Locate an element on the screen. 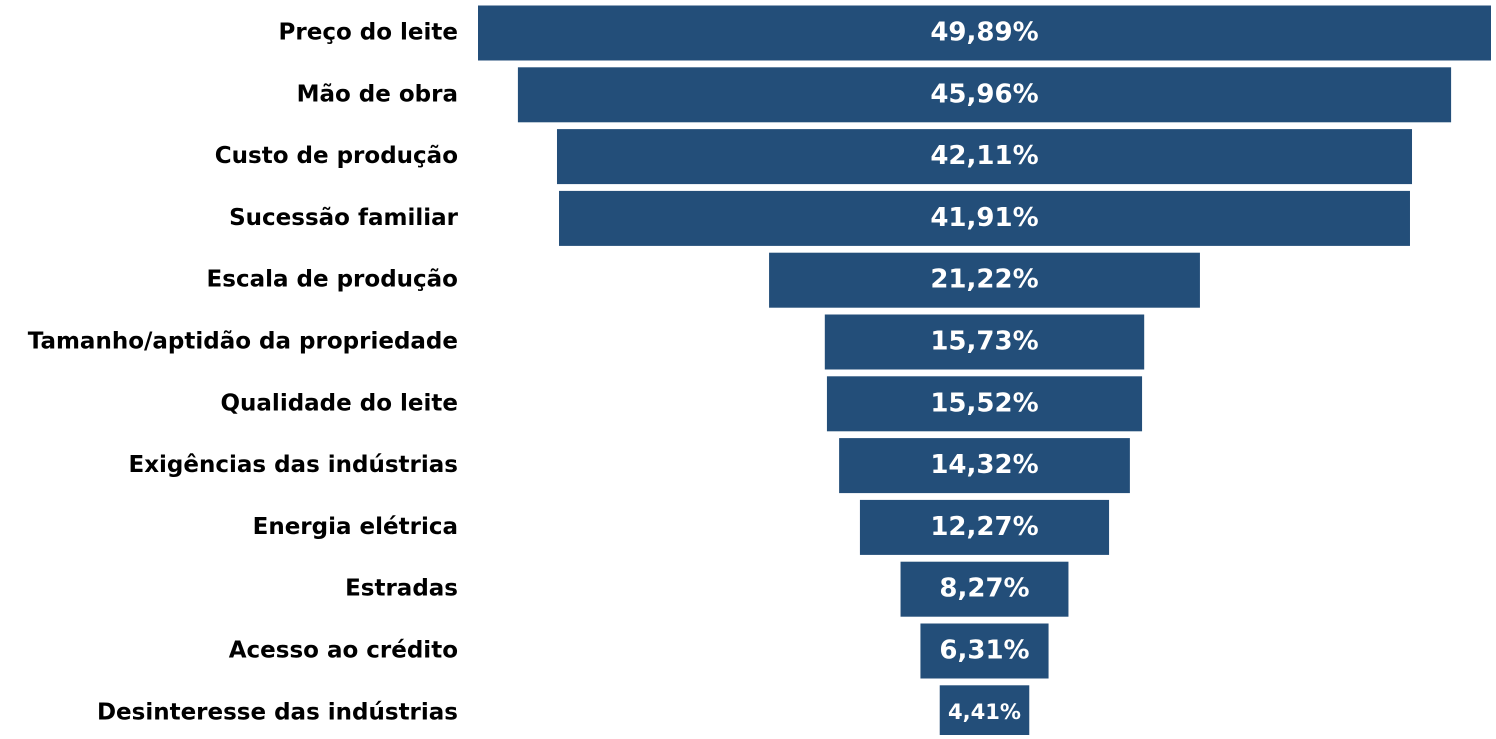  category-label: Exigências das indústrias is located at coordinates (293, 465).